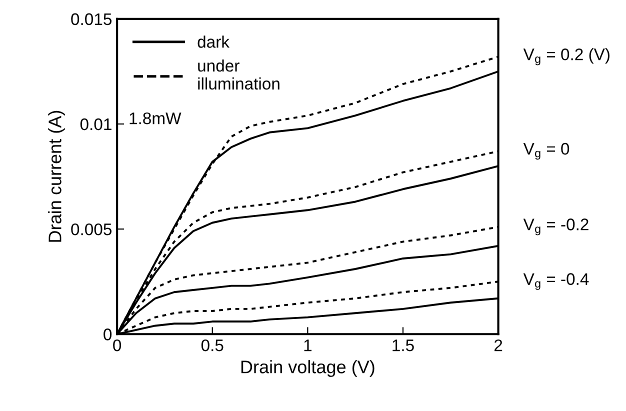 The image size is (626, 411). I want to click on legend-label: under illumination, so click(239, 74).